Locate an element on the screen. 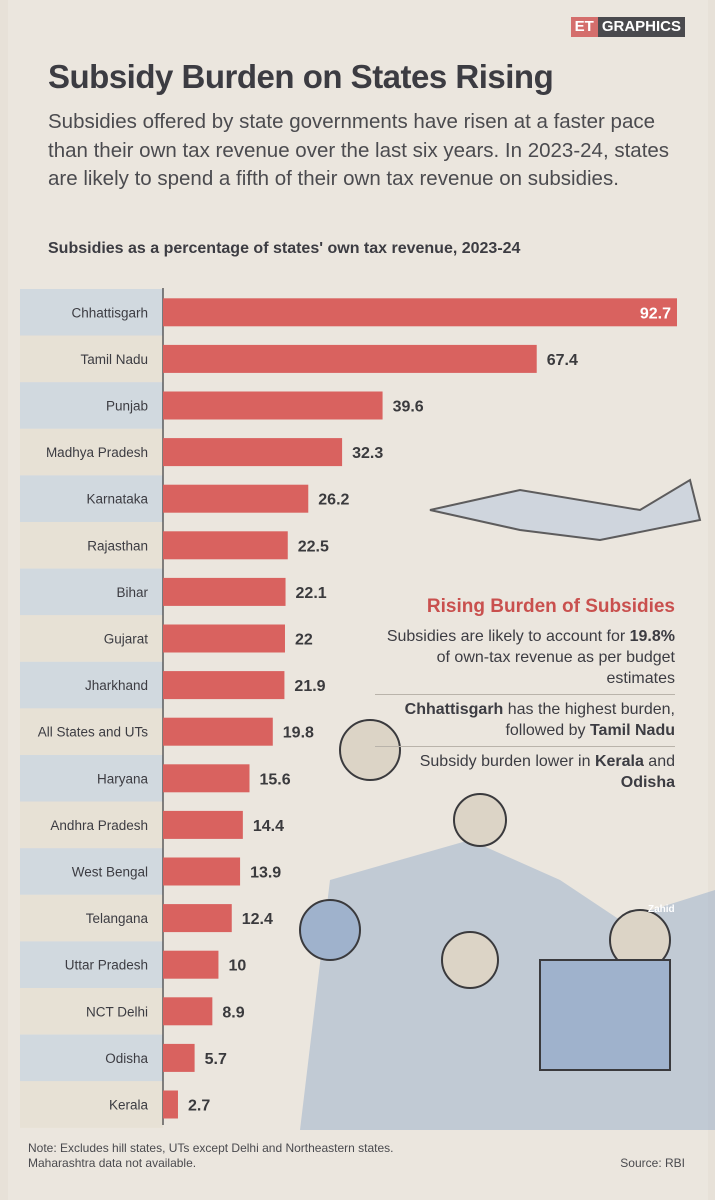  value-label: 13.9 is located at coordinates (265, 873).